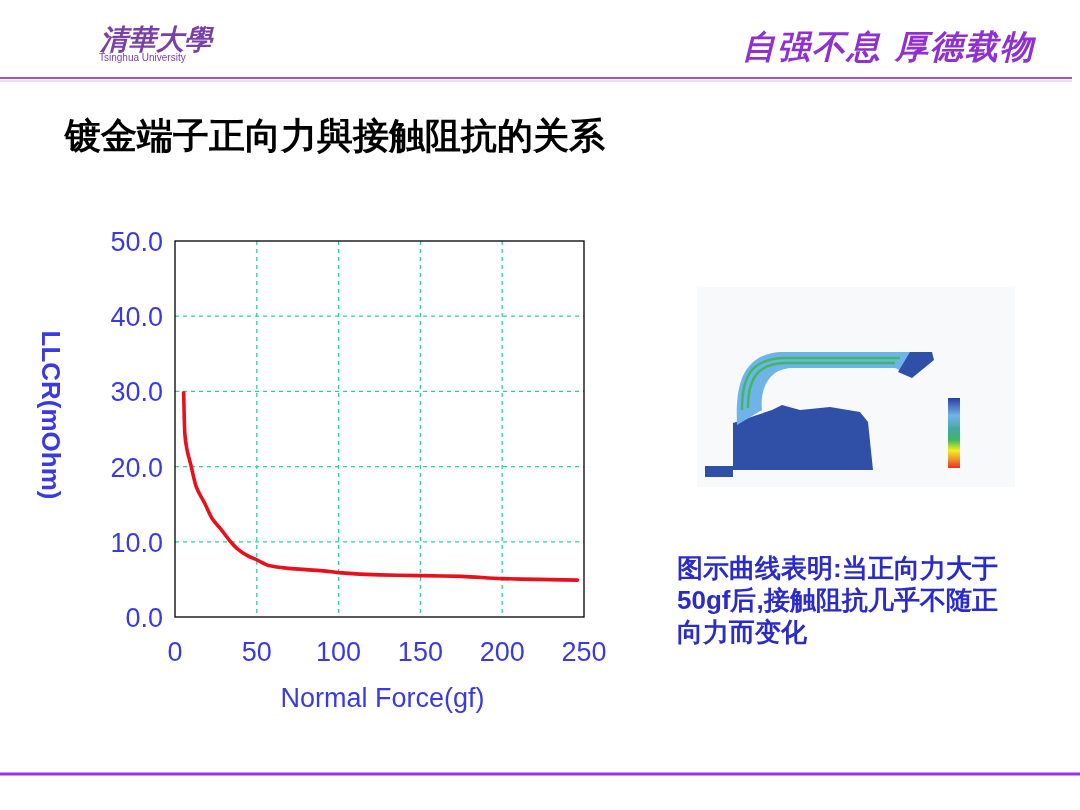 The width and height of the screenshot is (1080, 810). Describe the element at coordinates (136, 242) in the screenshot. I see `y-tick-label: 50.0` at that location.